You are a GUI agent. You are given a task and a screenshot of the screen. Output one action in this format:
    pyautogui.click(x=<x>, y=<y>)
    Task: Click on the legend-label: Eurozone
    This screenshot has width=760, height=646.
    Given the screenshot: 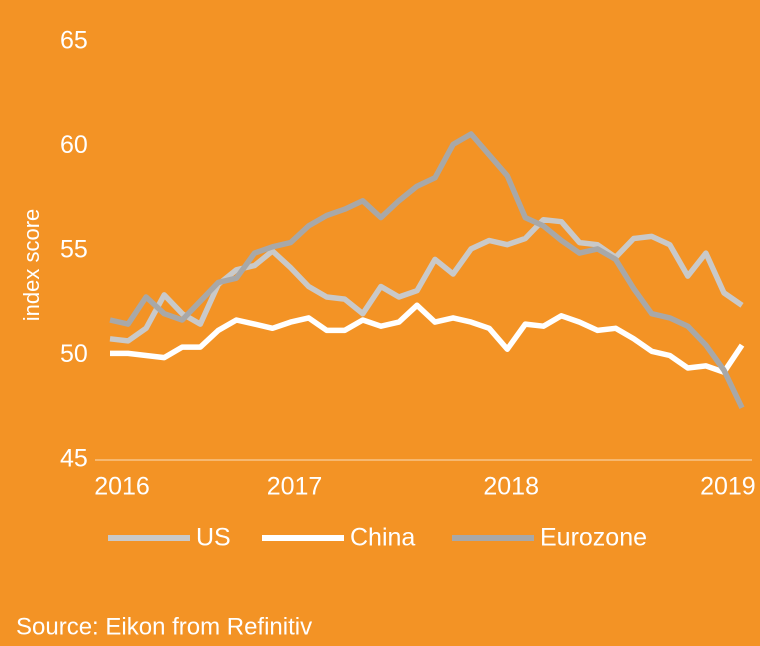 What is the action you would take?
    pyautogui.click(x=593, y=538)
    